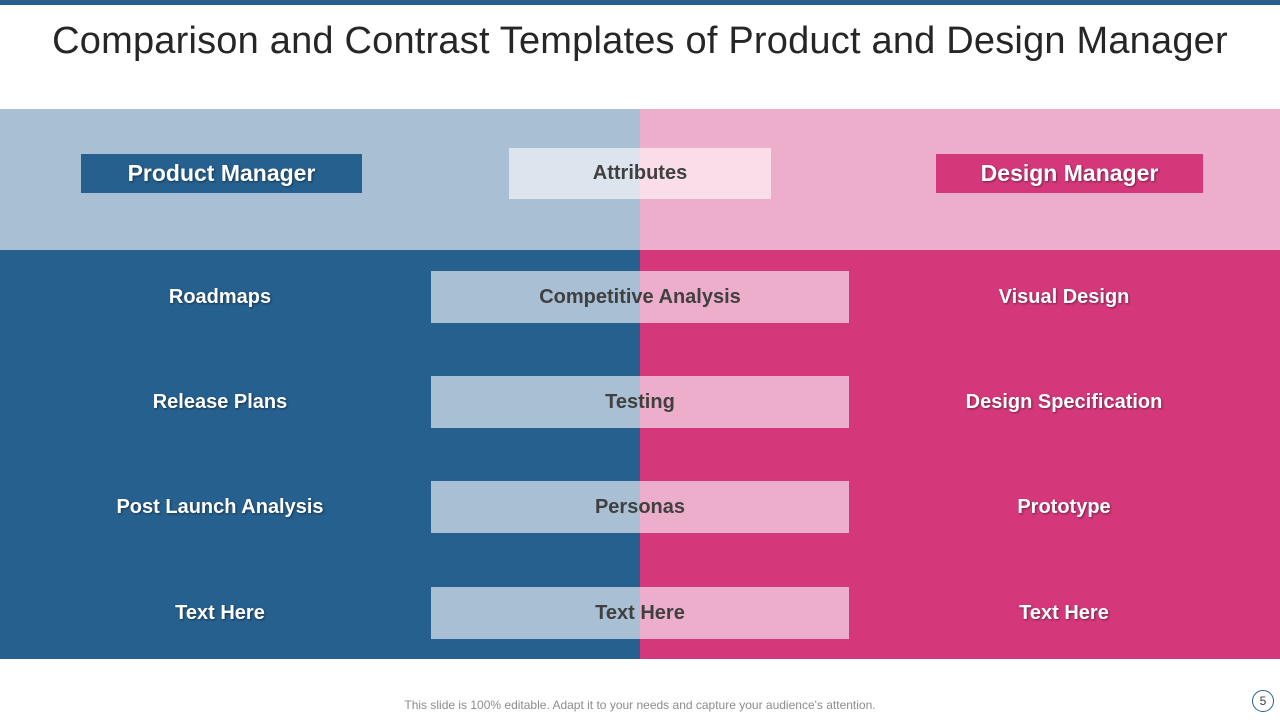  Describe the element at coordinates (640, 173) in the screenshot. I see `attributes-header: Attributes` at that location.